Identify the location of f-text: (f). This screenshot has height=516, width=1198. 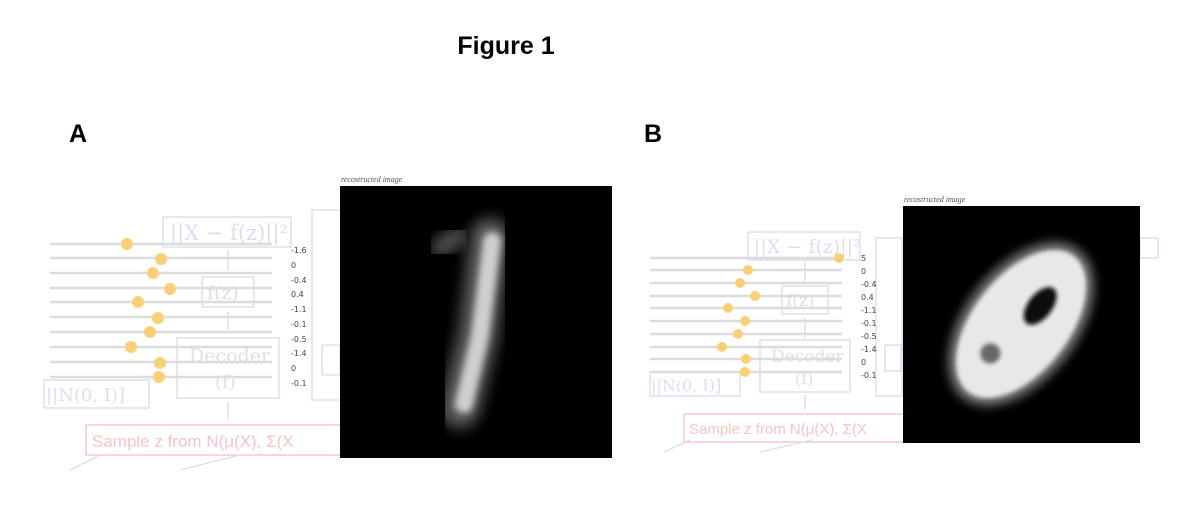
(804, 378).